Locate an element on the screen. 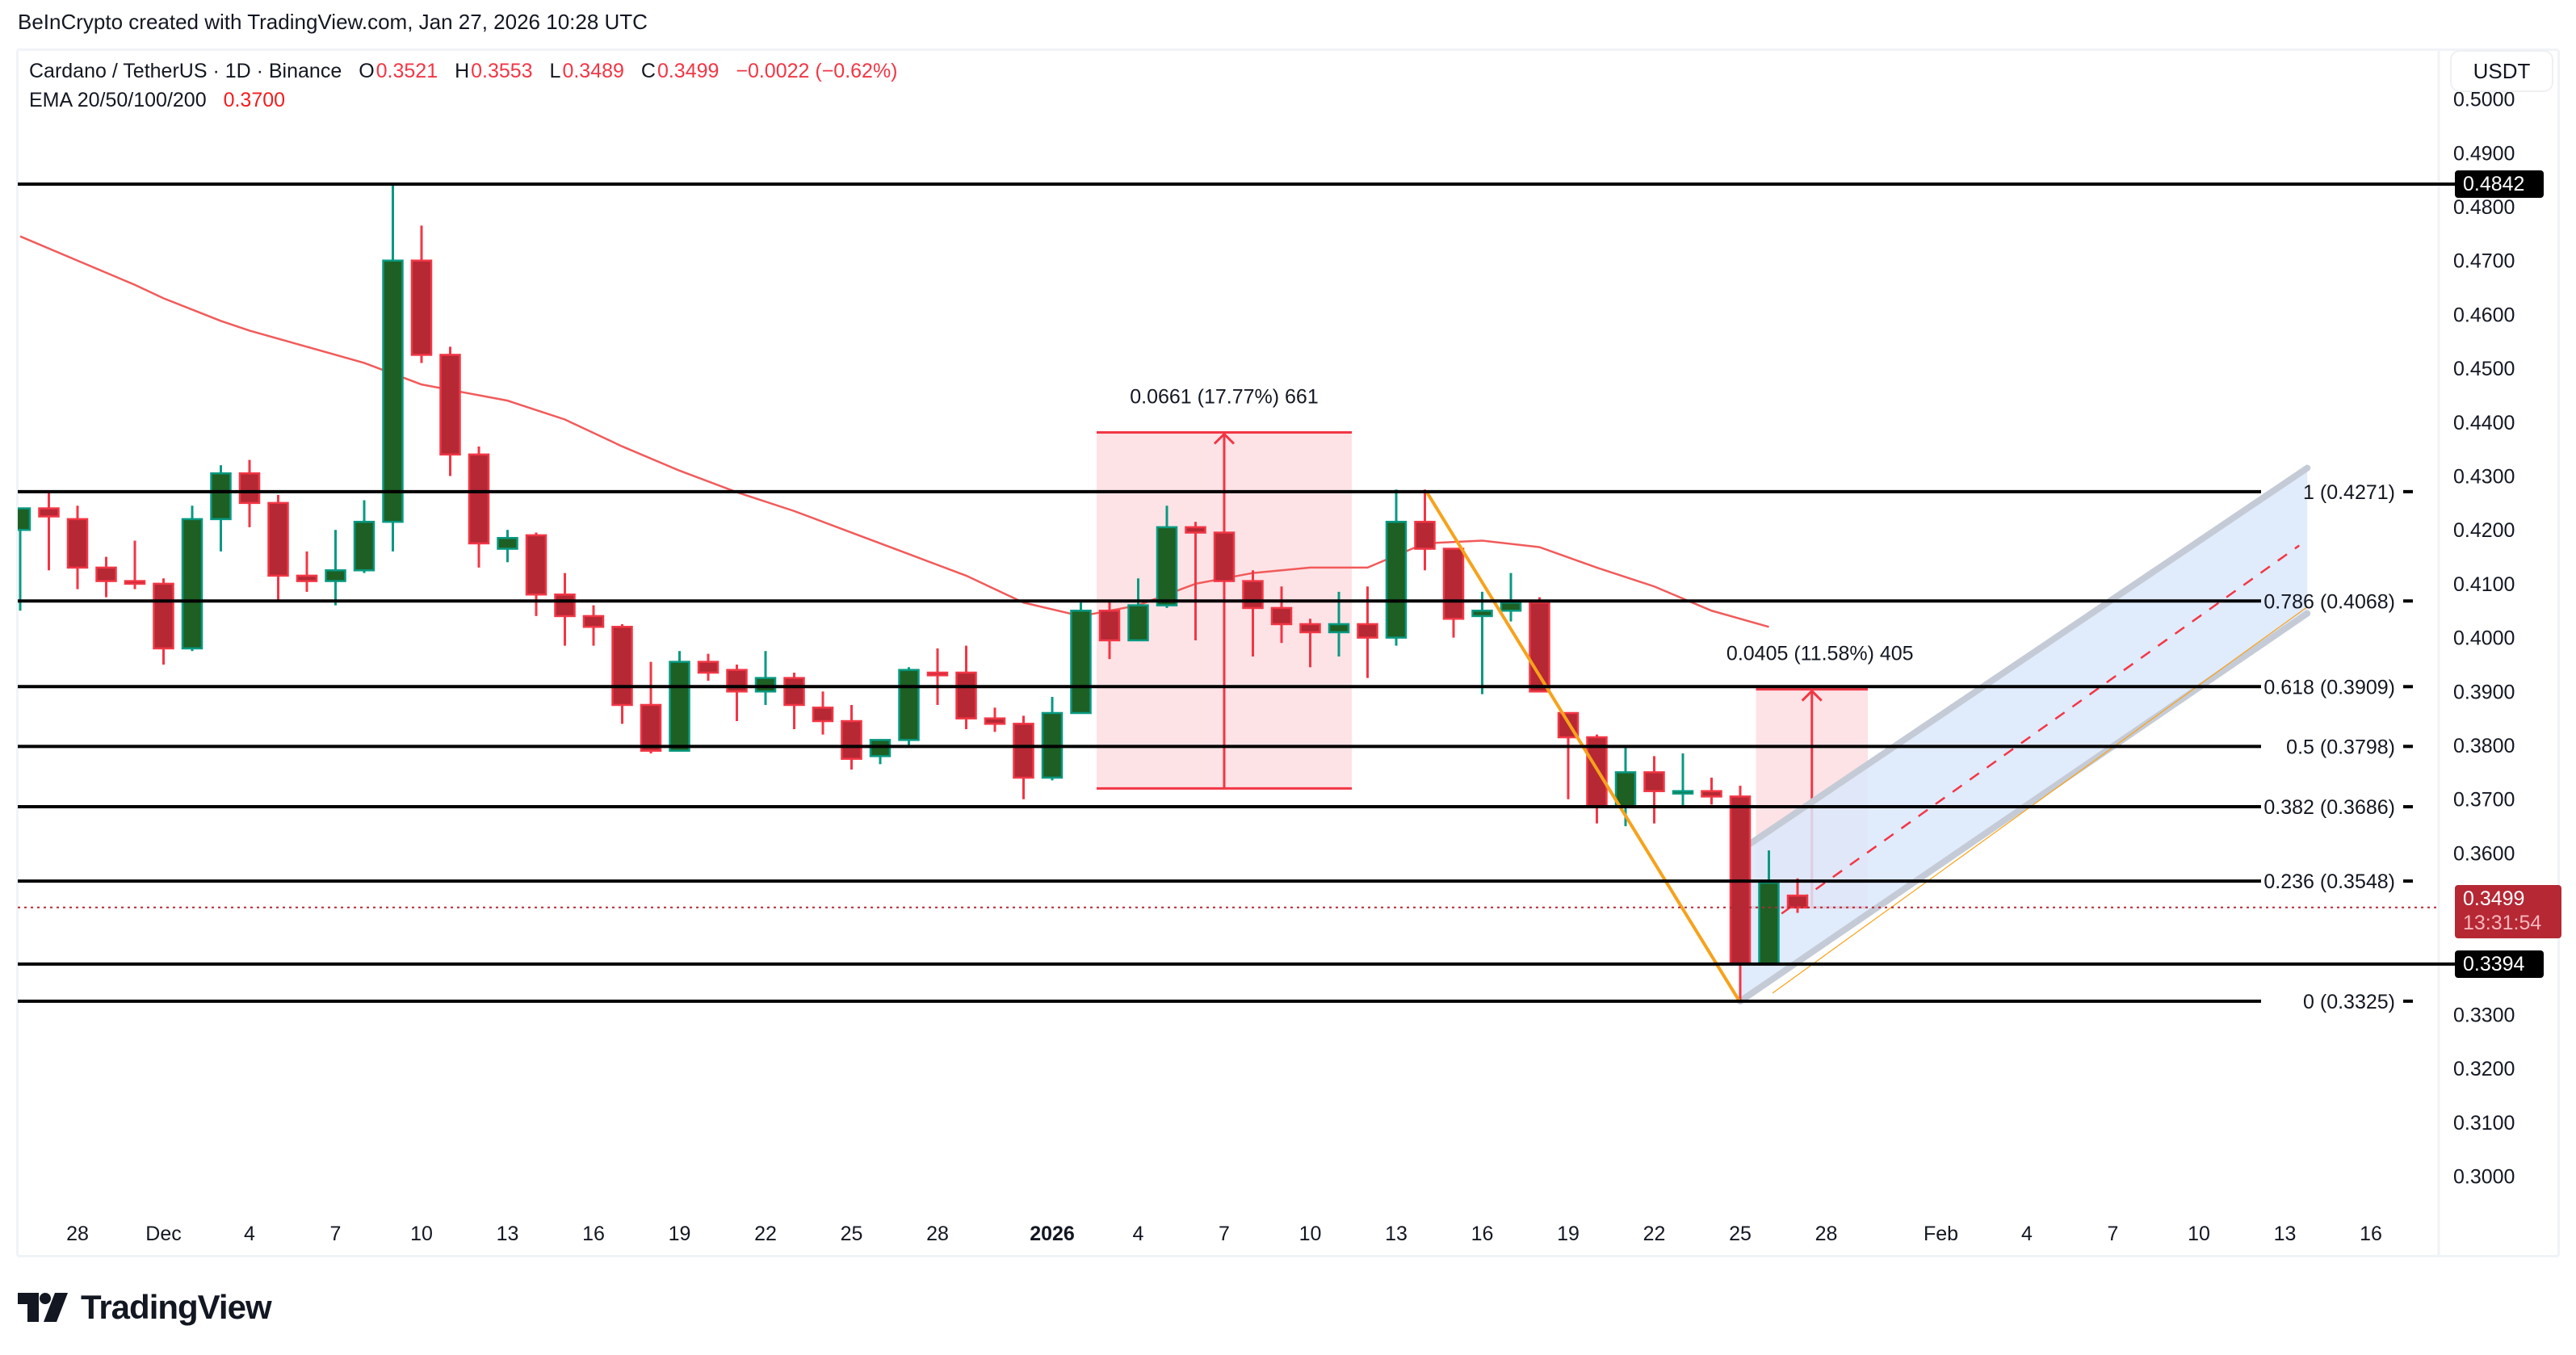  price-axis-tick: 0.4100 is located at coordinates (2484, 585).